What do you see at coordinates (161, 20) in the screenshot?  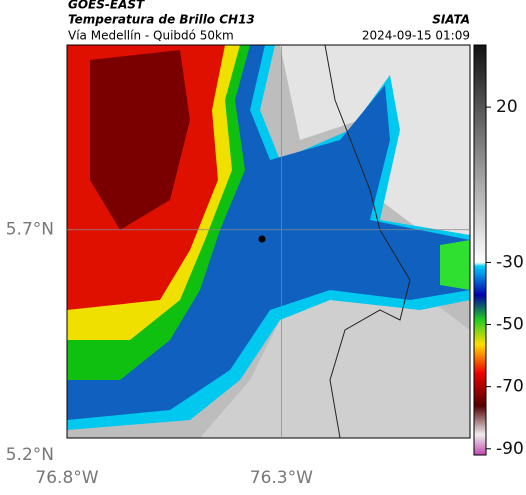 I see `title: Temperatura de Brillo CH13` at bounding box center [161, 20].